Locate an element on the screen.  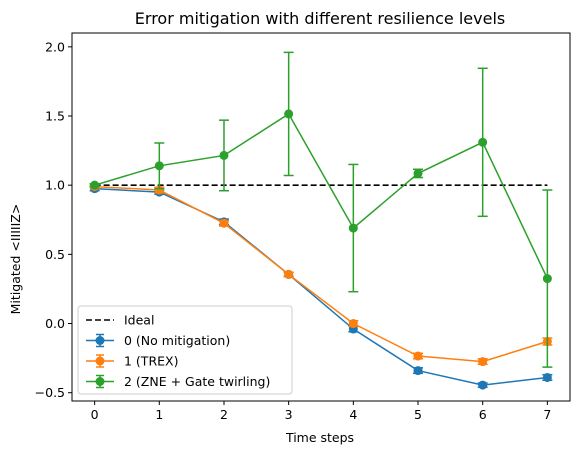
x-tick-label: 7 is located at coordinates (547, 414).